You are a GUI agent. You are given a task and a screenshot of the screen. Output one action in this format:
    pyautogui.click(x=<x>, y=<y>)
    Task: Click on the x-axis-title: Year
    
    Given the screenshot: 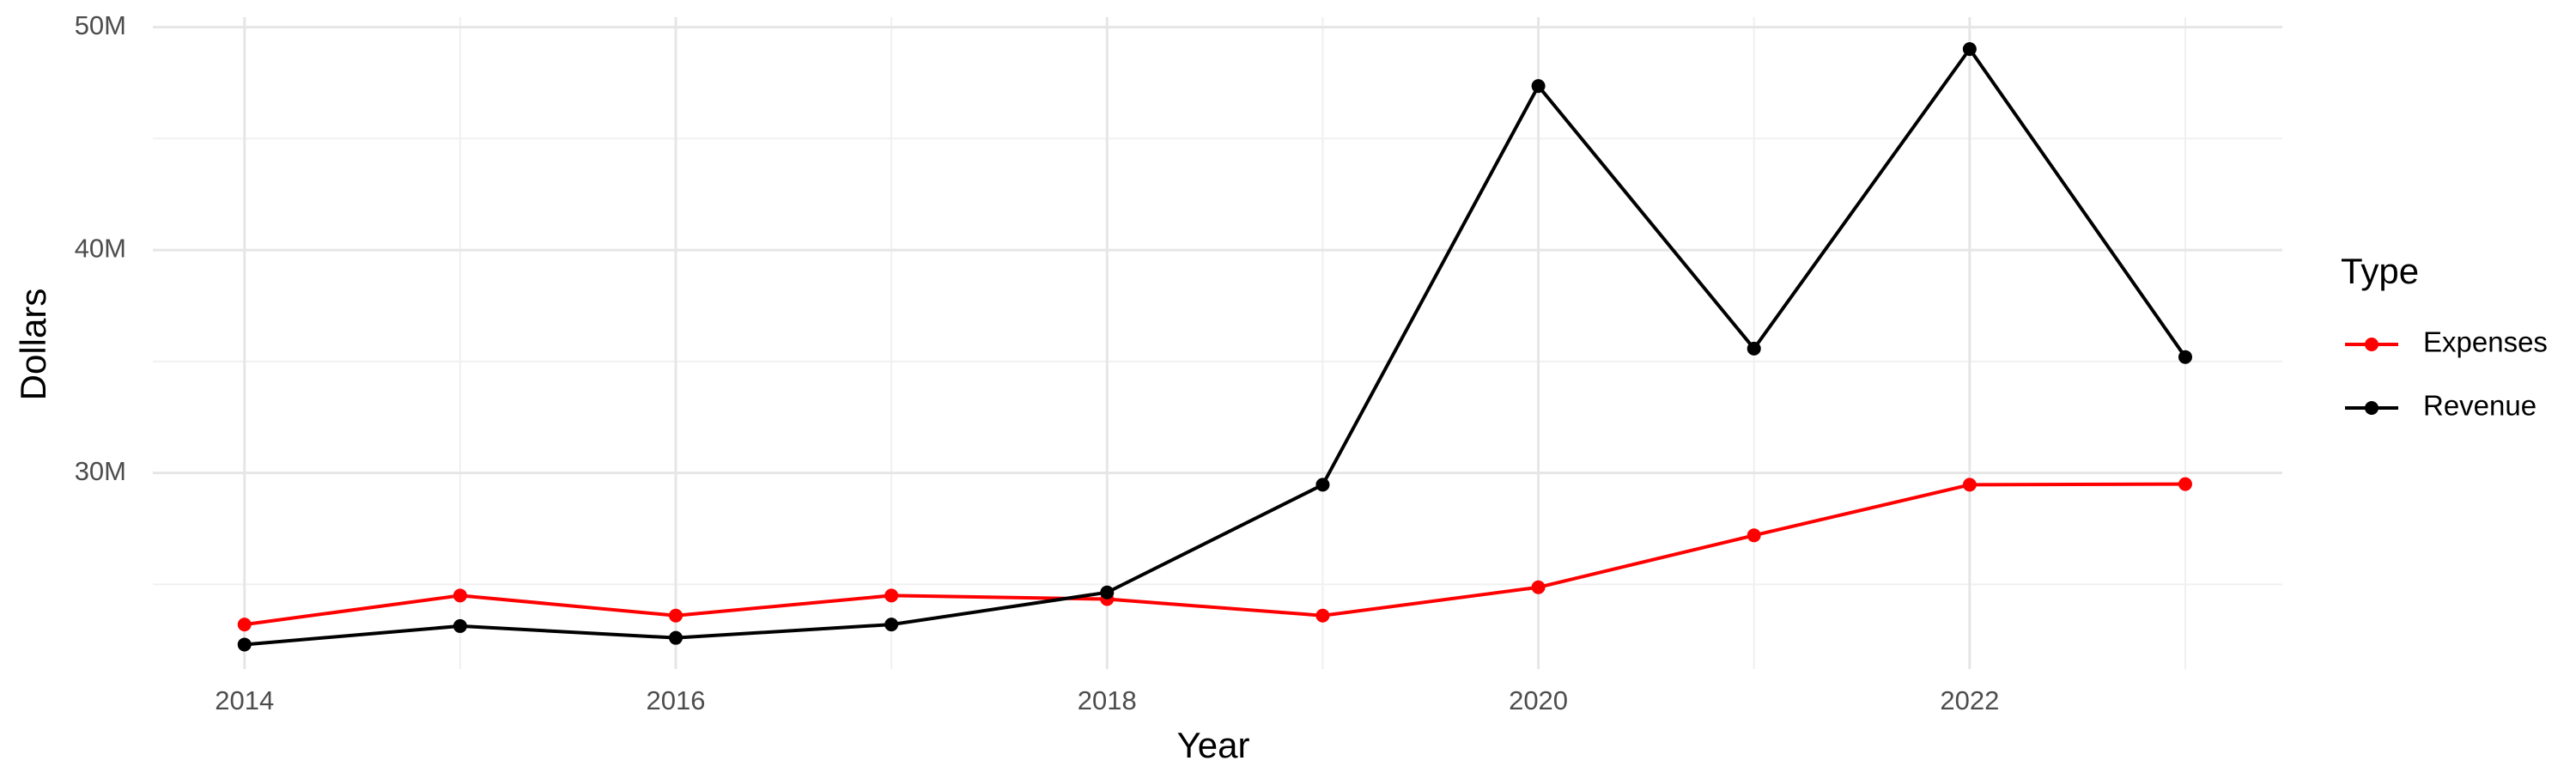 What is the action you would take?
    pyautogui.click(x=1213, y=745)
    